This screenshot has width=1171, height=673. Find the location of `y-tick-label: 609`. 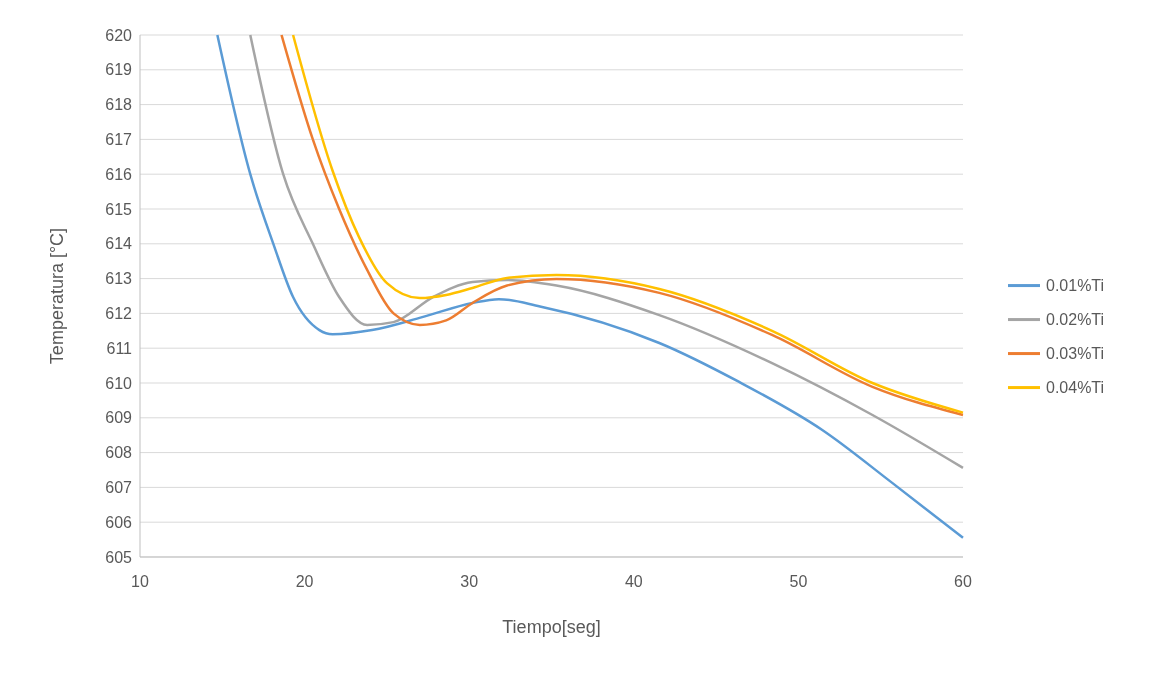

y-tick-label: 609 is located at coordinates (119, 418).